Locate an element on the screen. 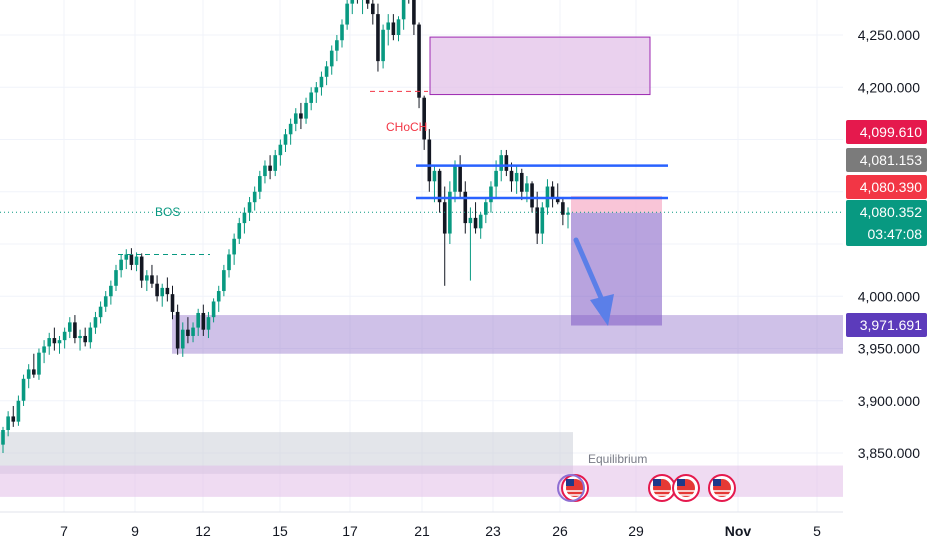  time-axis-background is located at coordinates (466, 531).